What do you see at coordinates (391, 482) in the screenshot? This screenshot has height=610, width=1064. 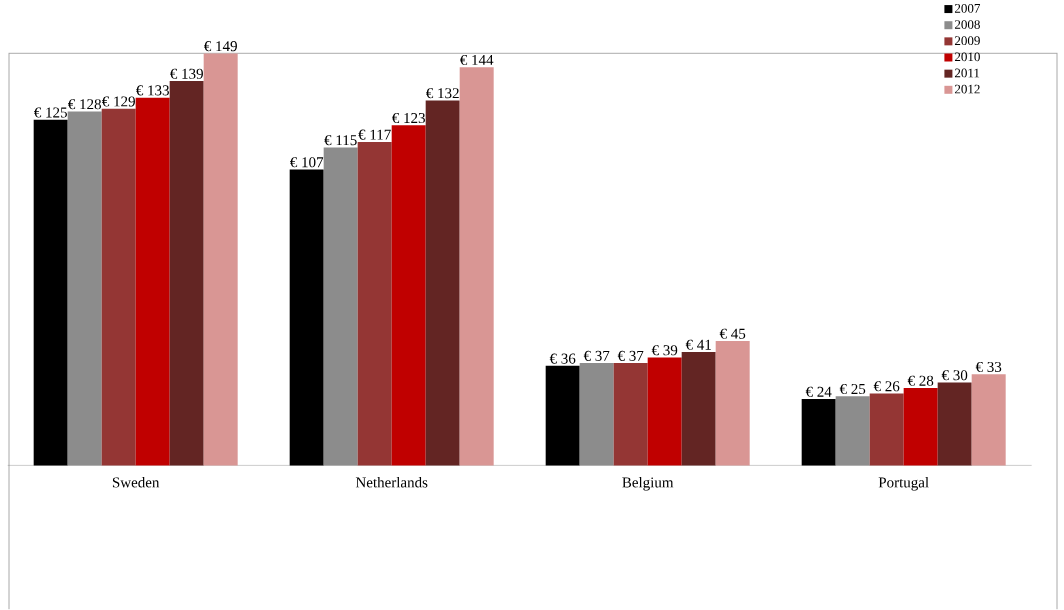 I see `x-tick-label: Netherlands` at bounding box center [391, 482].